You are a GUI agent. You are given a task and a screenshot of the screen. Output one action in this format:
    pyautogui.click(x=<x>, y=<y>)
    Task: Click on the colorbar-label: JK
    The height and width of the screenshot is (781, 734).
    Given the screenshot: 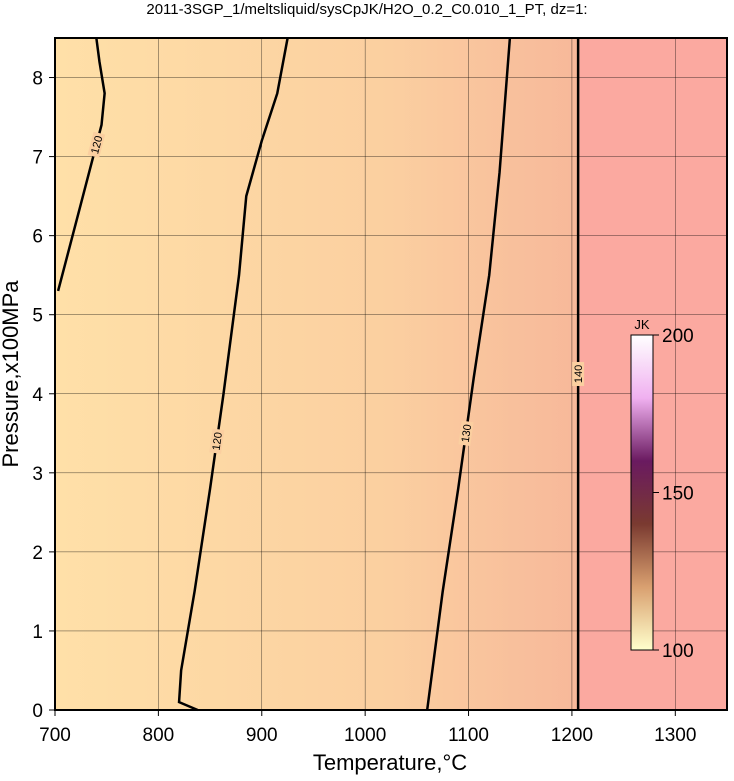 What is the action you would take?
    pyautogui.click(x=642, y=324)
    